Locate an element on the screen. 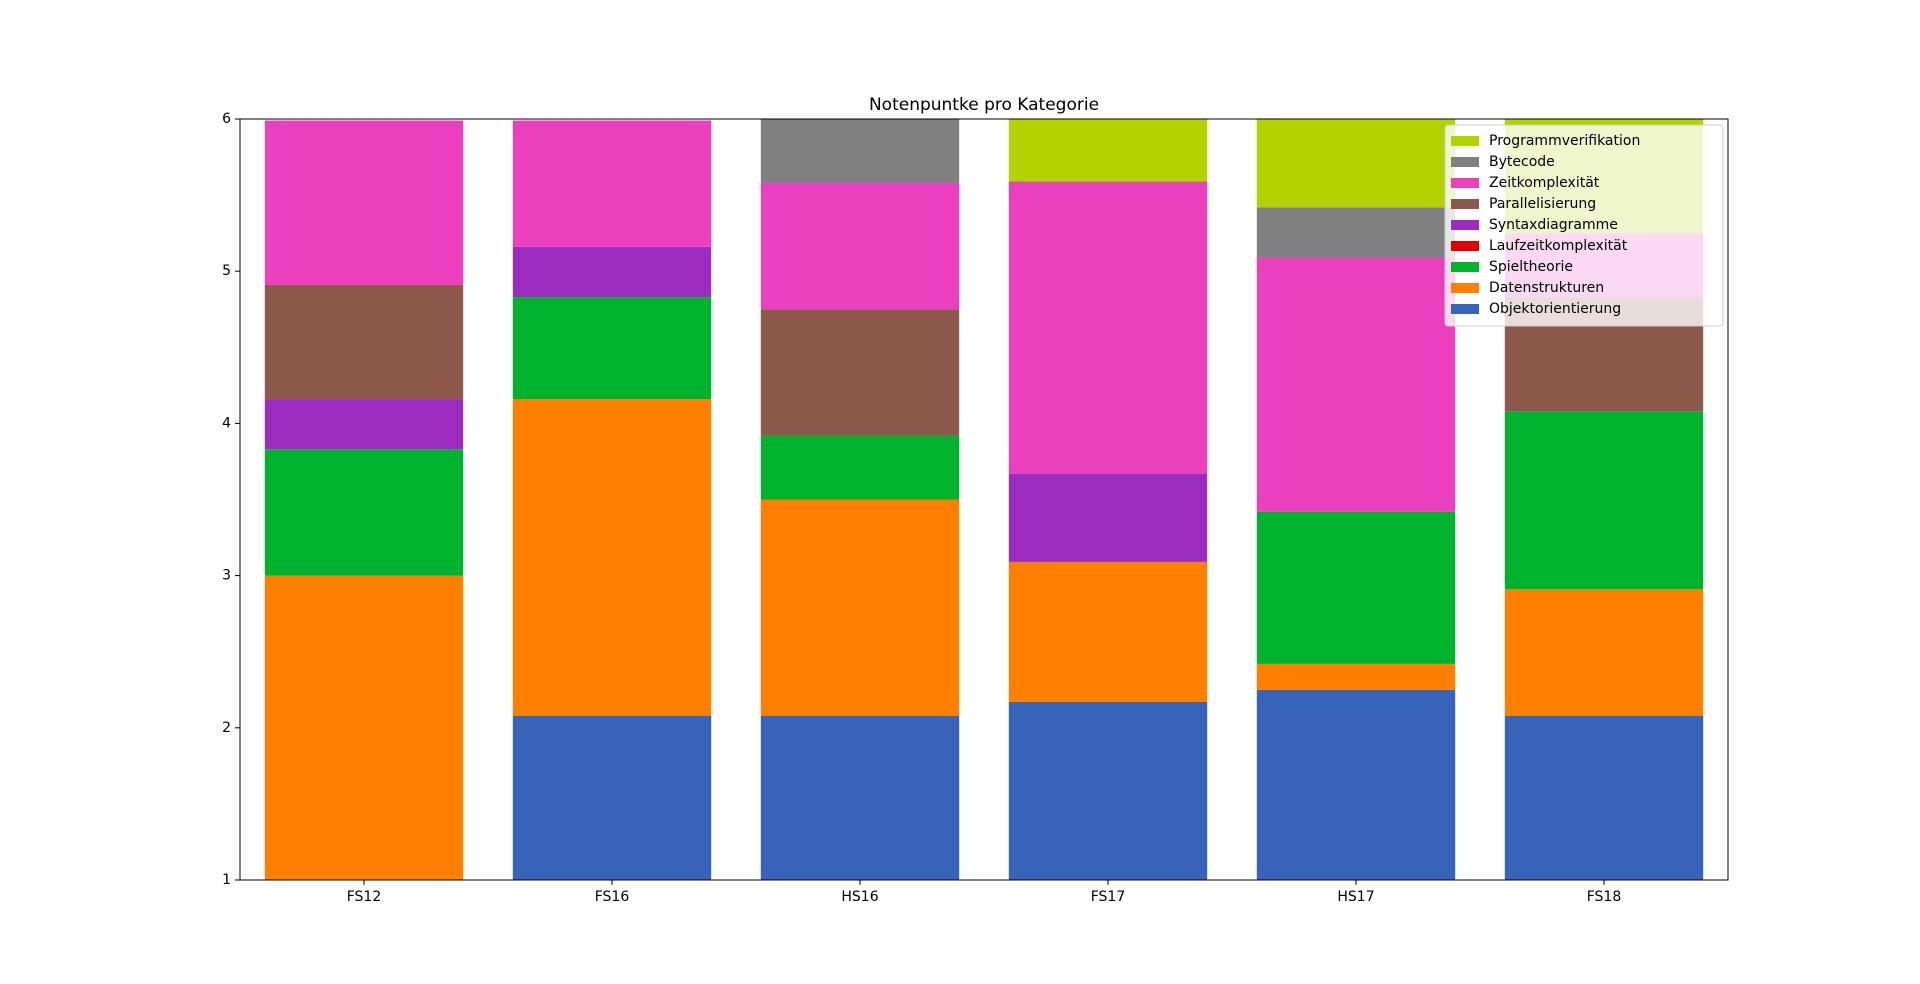  chart-title: Notenpuntke pro Kategorie is located at coordinates (984, 105).